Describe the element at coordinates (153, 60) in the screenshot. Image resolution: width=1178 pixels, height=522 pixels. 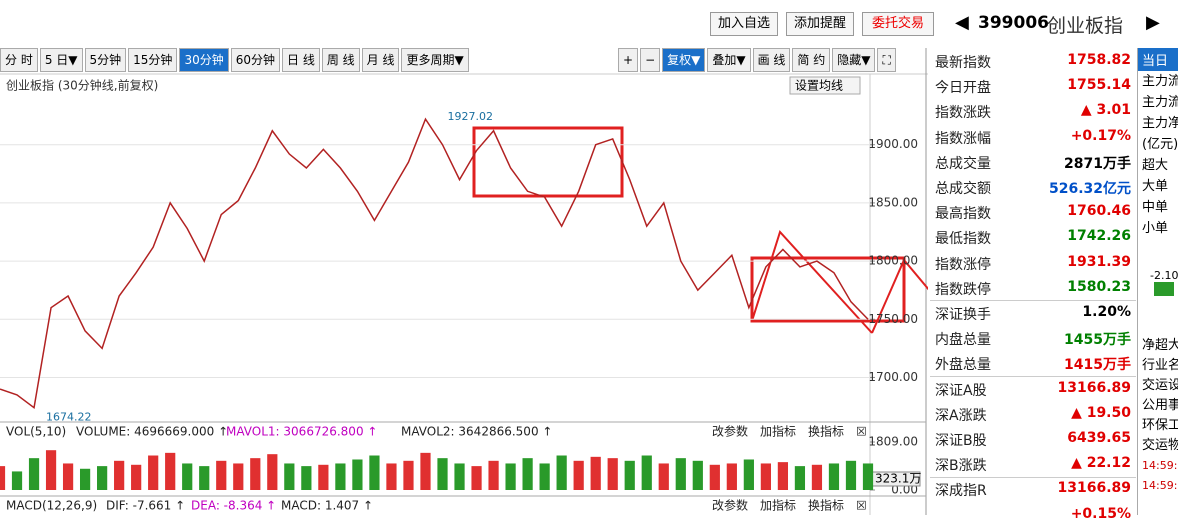
I see `period-tab: 15分钟` at that location.